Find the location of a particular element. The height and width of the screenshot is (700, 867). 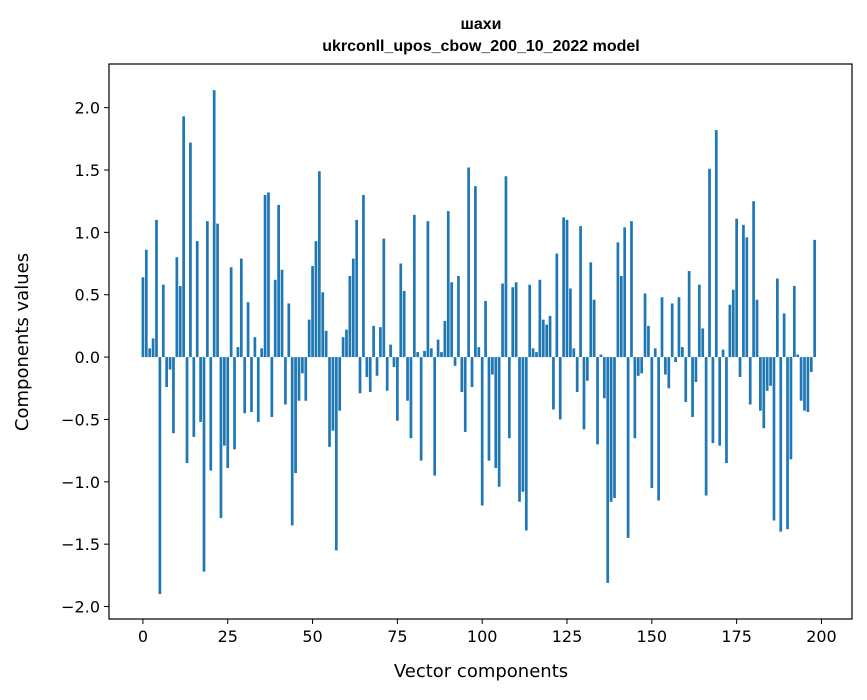

x-tick-label: 0 is located at coordinates (143, 636).